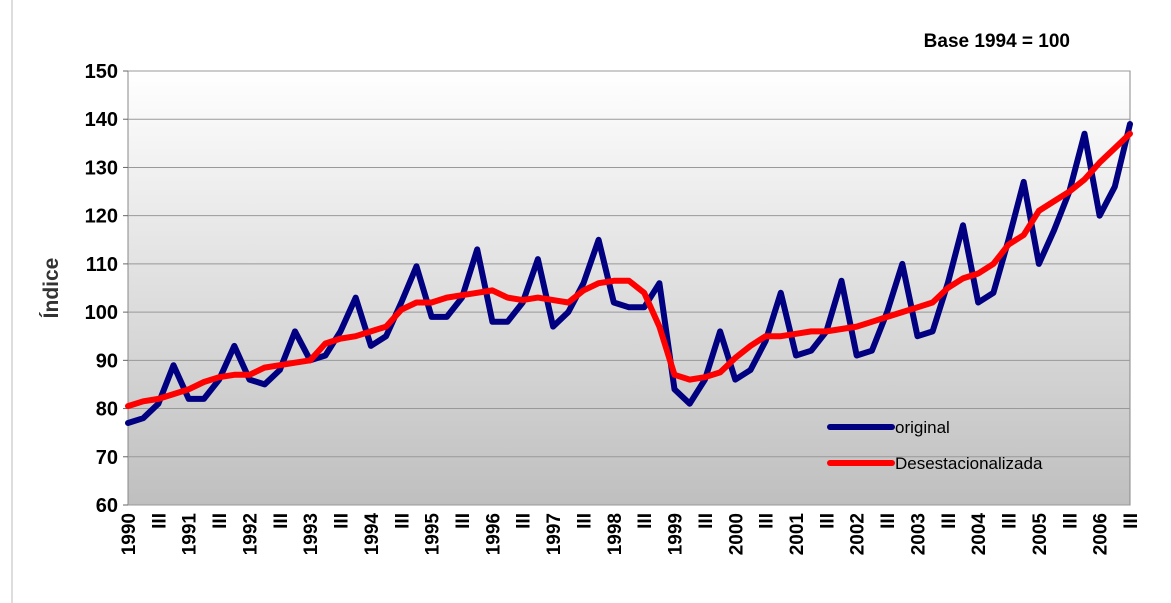  What do you see at coordinates (250, 534) in the screenshot?
I see `x-tick-label: 1992` at bounding box center [250, 534].